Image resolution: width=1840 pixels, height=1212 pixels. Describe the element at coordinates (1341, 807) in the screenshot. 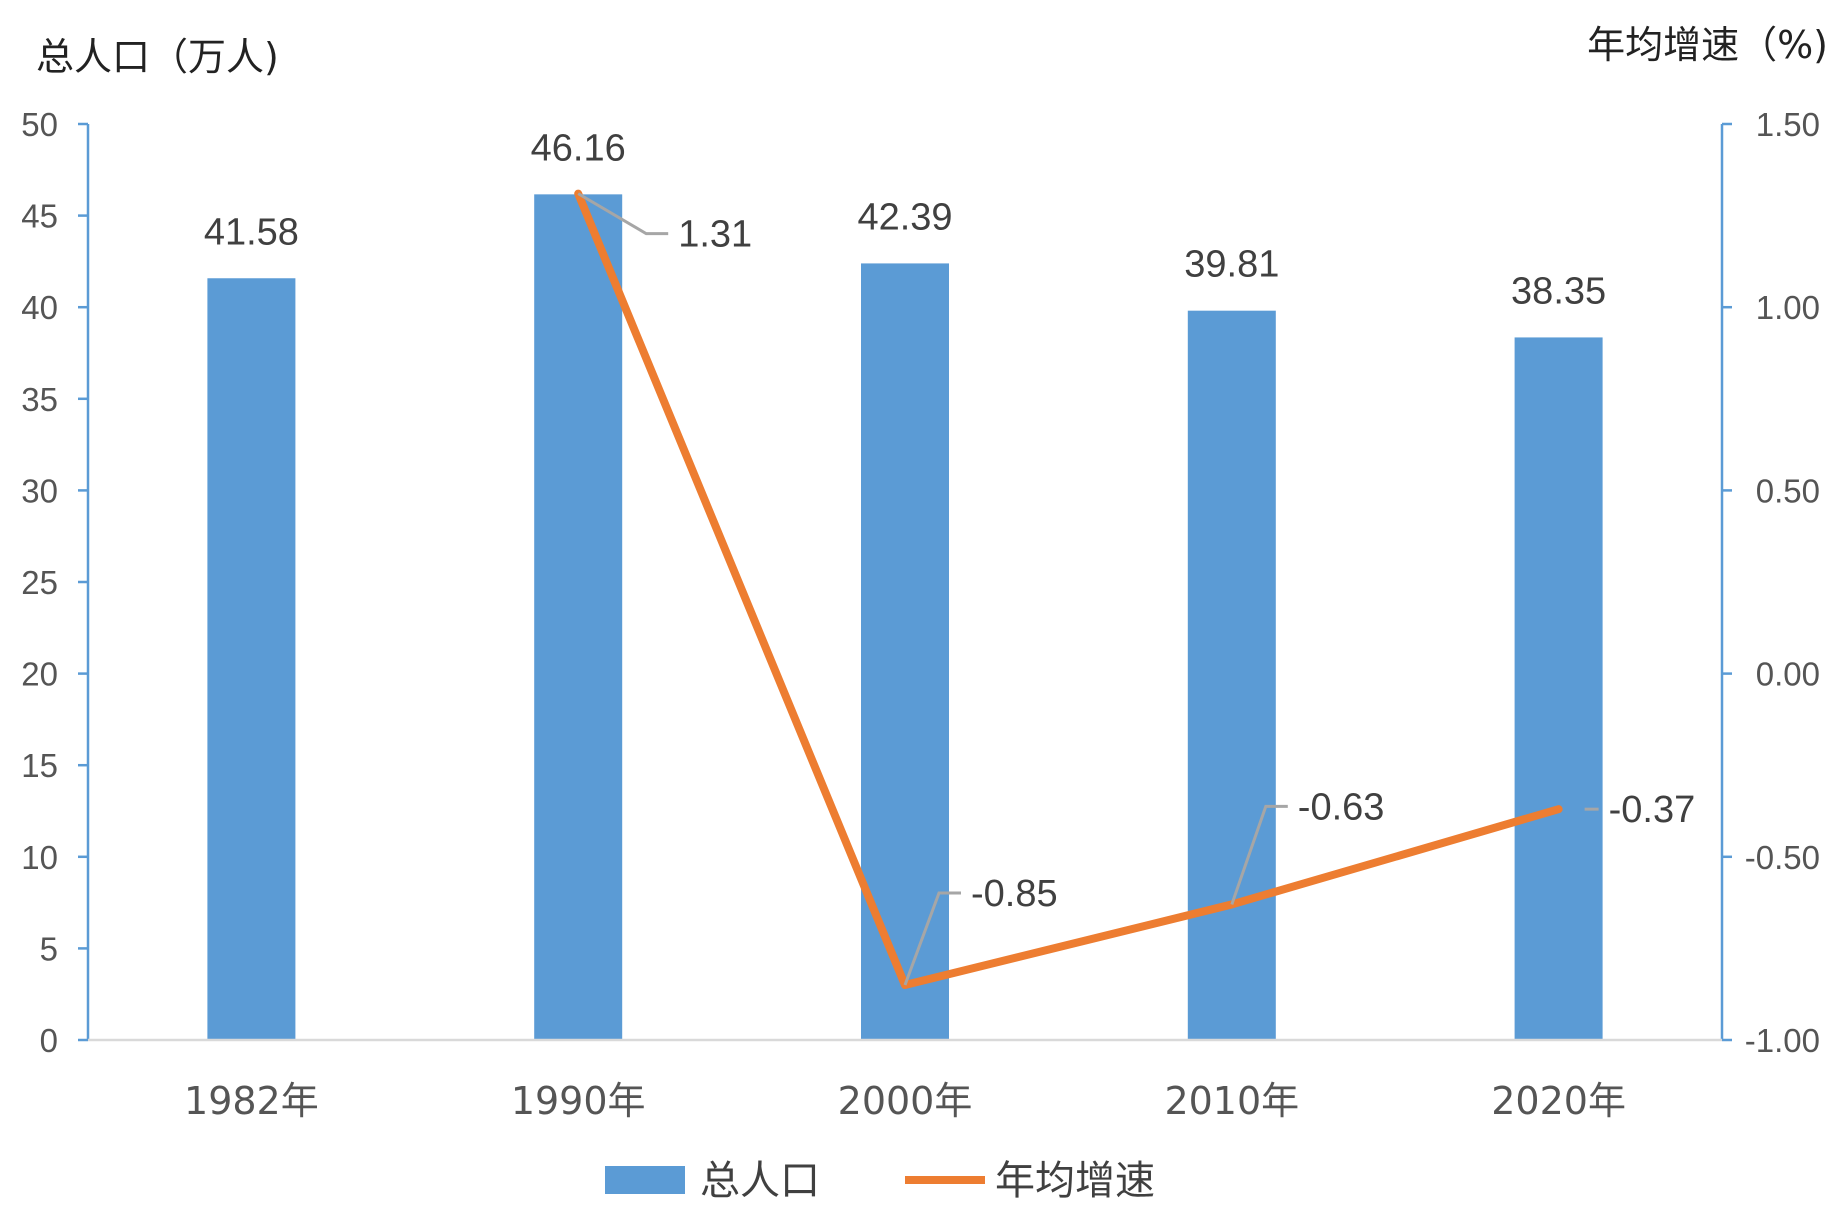

I see `line-value-label-3: -0.63` at that location.